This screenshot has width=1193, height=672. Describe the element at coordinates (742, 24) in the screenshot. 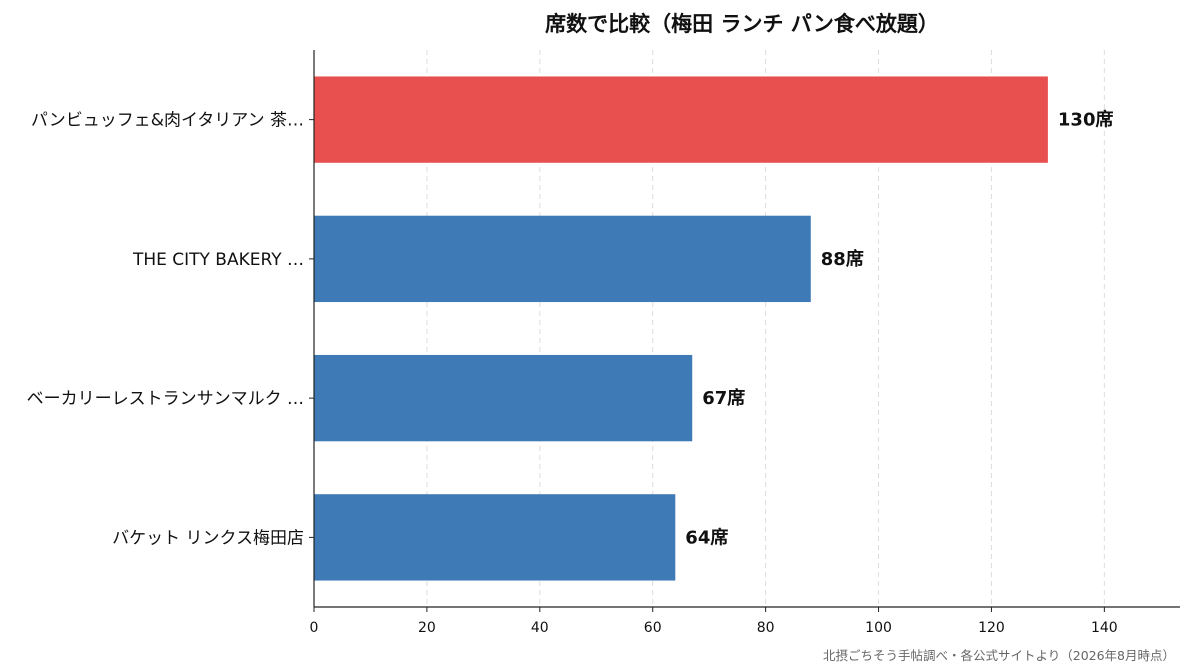

I see `chart-title: 席数で比較（梅田 ランチ パン食べ放題）` at that location.